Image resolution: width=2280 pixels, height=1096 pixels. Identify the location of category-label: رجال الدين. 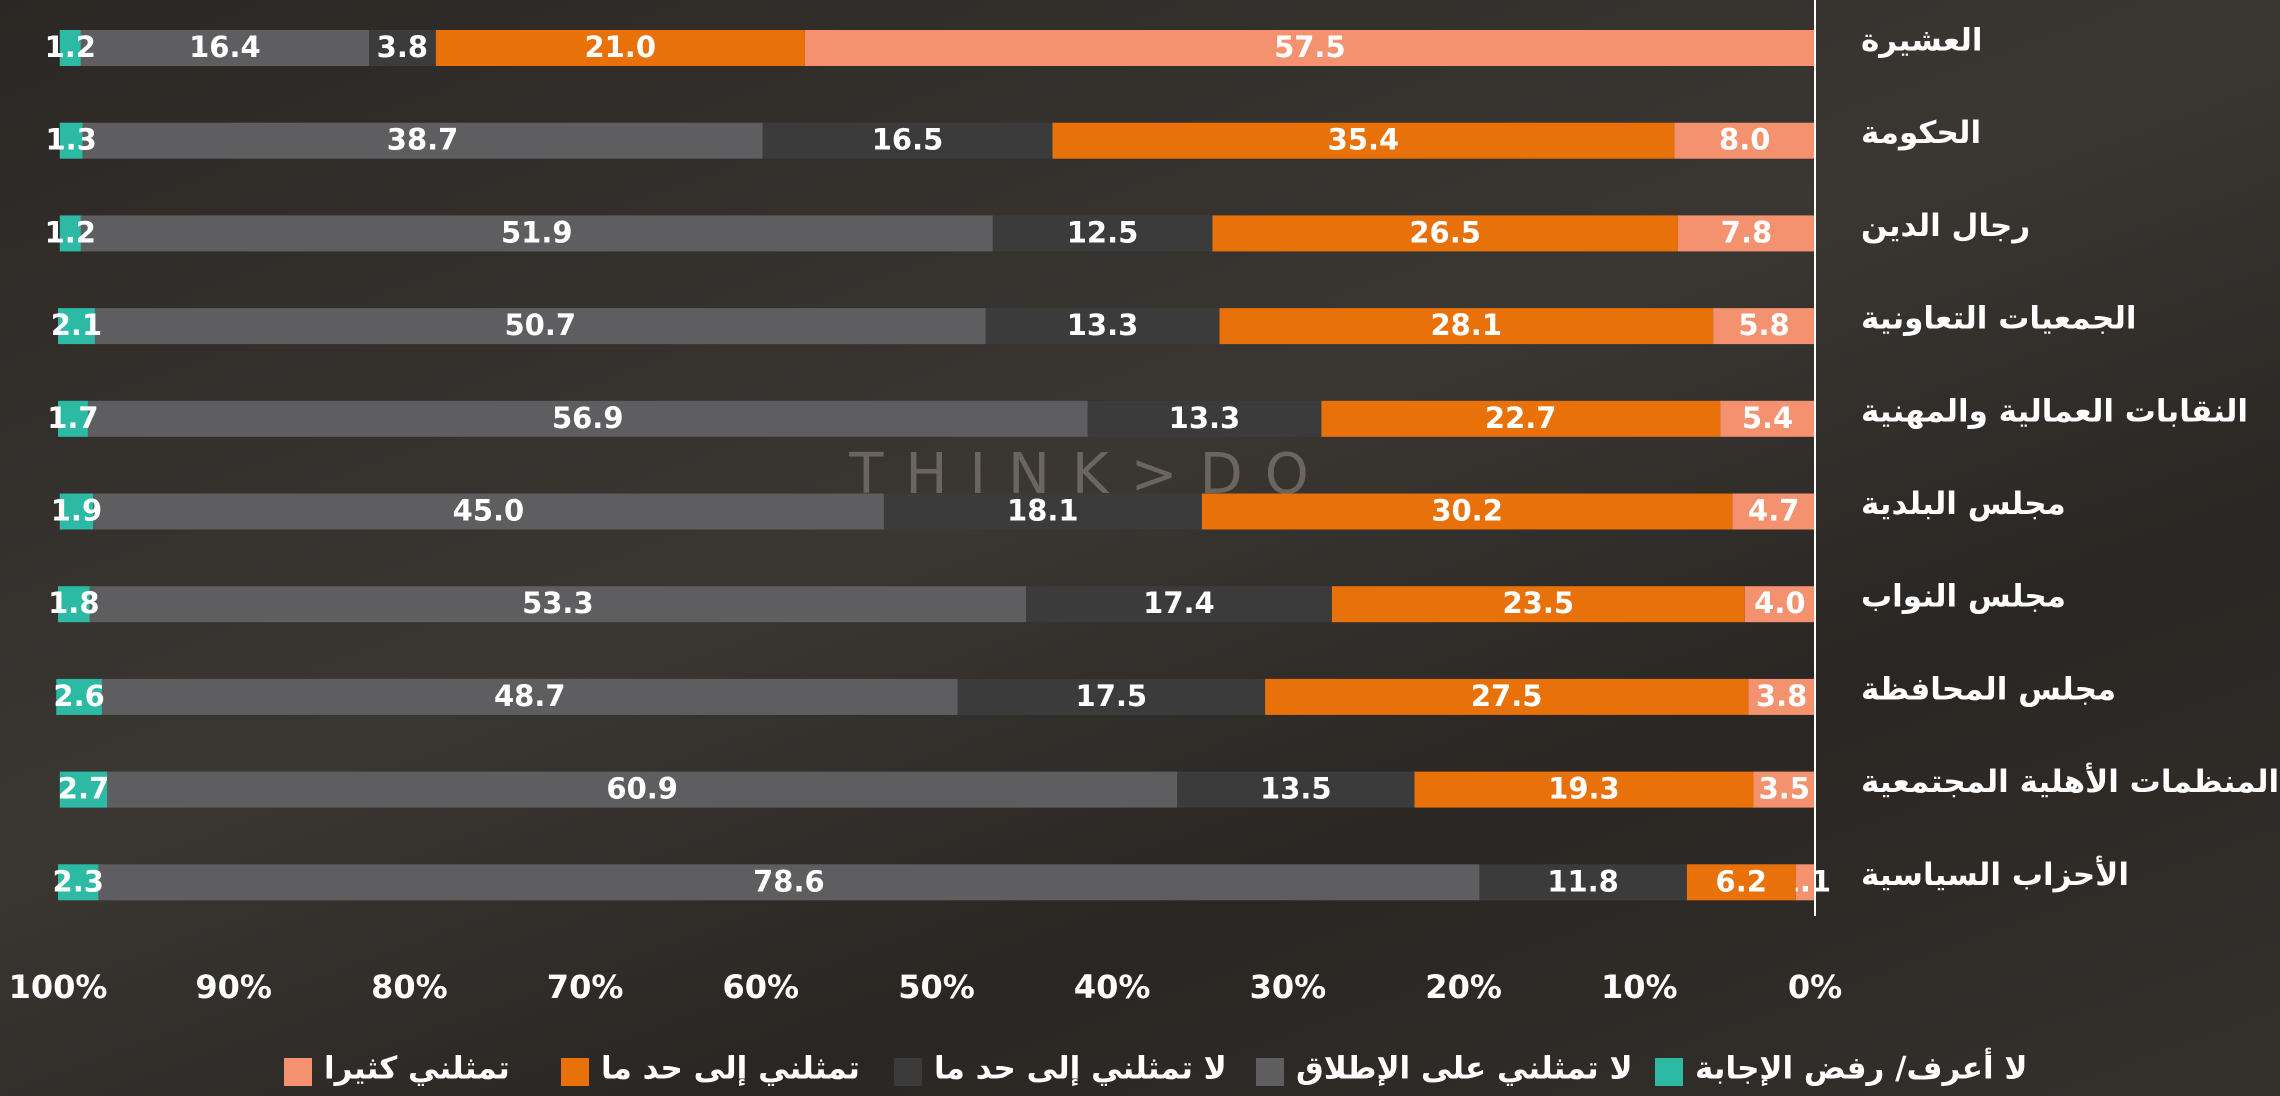
(1945, 226).